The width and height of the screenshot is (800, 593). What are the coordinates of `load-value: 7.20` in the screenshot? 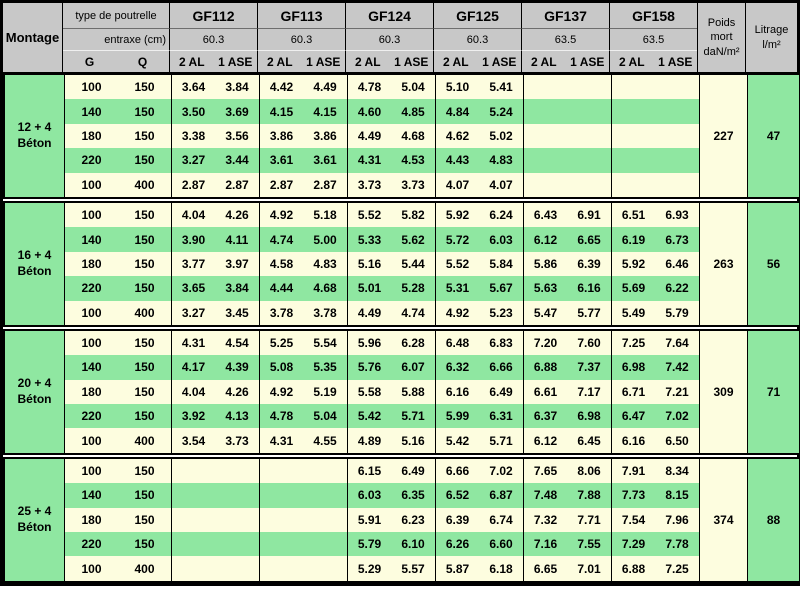 It's located at (545, 343).